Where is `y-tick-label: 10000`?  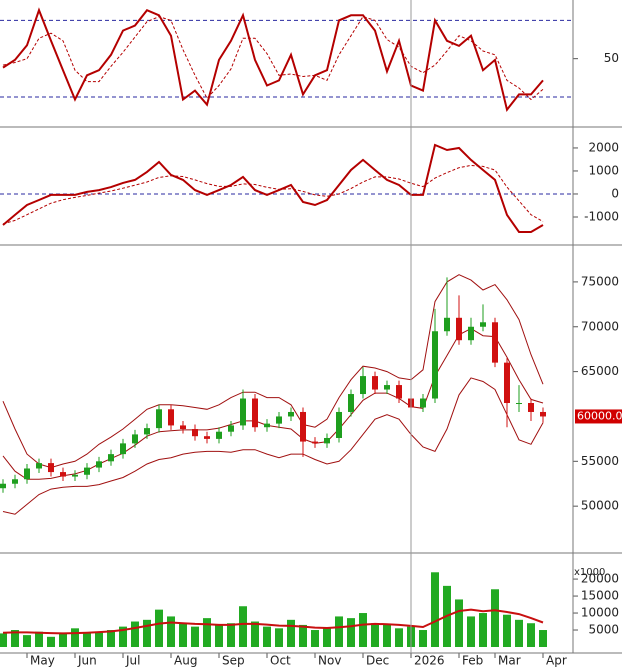 y-tick-label: 10000 is located at coordinates (600, 613).